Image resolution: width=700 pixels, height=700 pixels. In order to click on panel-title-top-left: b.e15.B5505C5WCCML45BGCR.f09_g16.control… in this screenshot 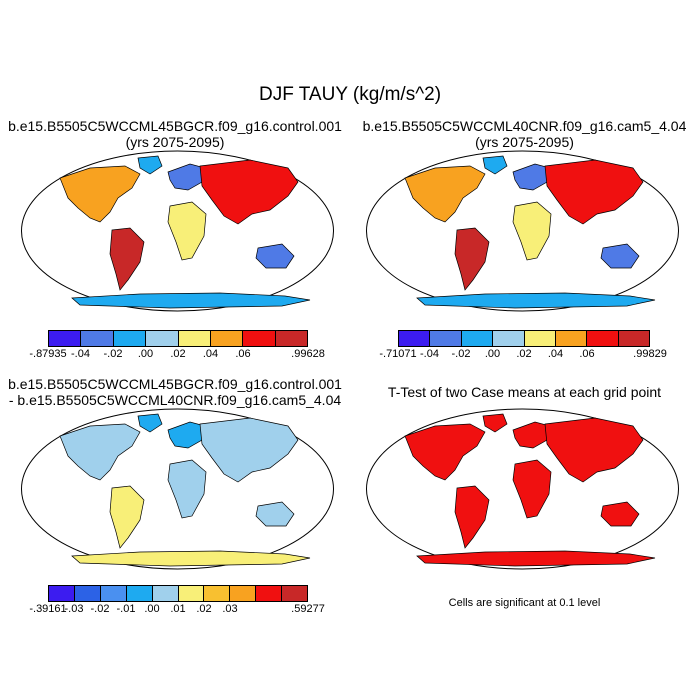, I will do `click(175, 134)`.